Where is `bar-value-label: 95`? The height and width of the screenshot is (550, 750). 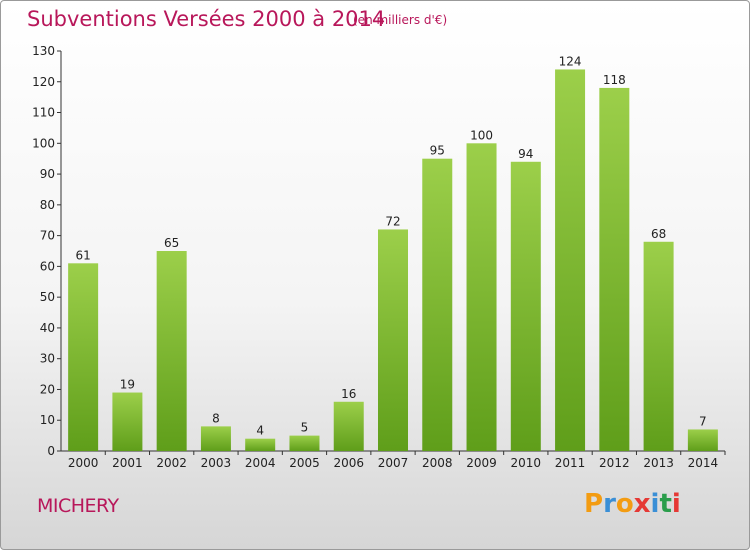
bar-value-label: 95 is located at coordinates (437, 151).